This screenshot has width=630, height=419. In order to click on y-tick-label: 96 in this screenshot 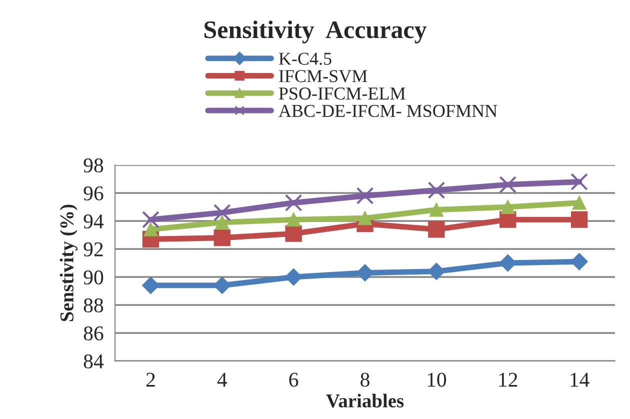, I will do `click(94, 193)`.